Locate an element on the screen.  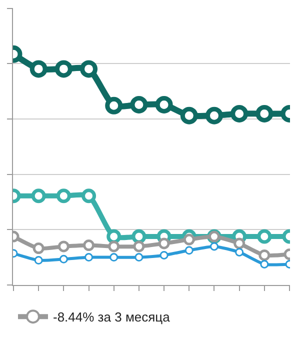
legend-label: -8.44% за 3 месяца is located at coordinates (112, 317).